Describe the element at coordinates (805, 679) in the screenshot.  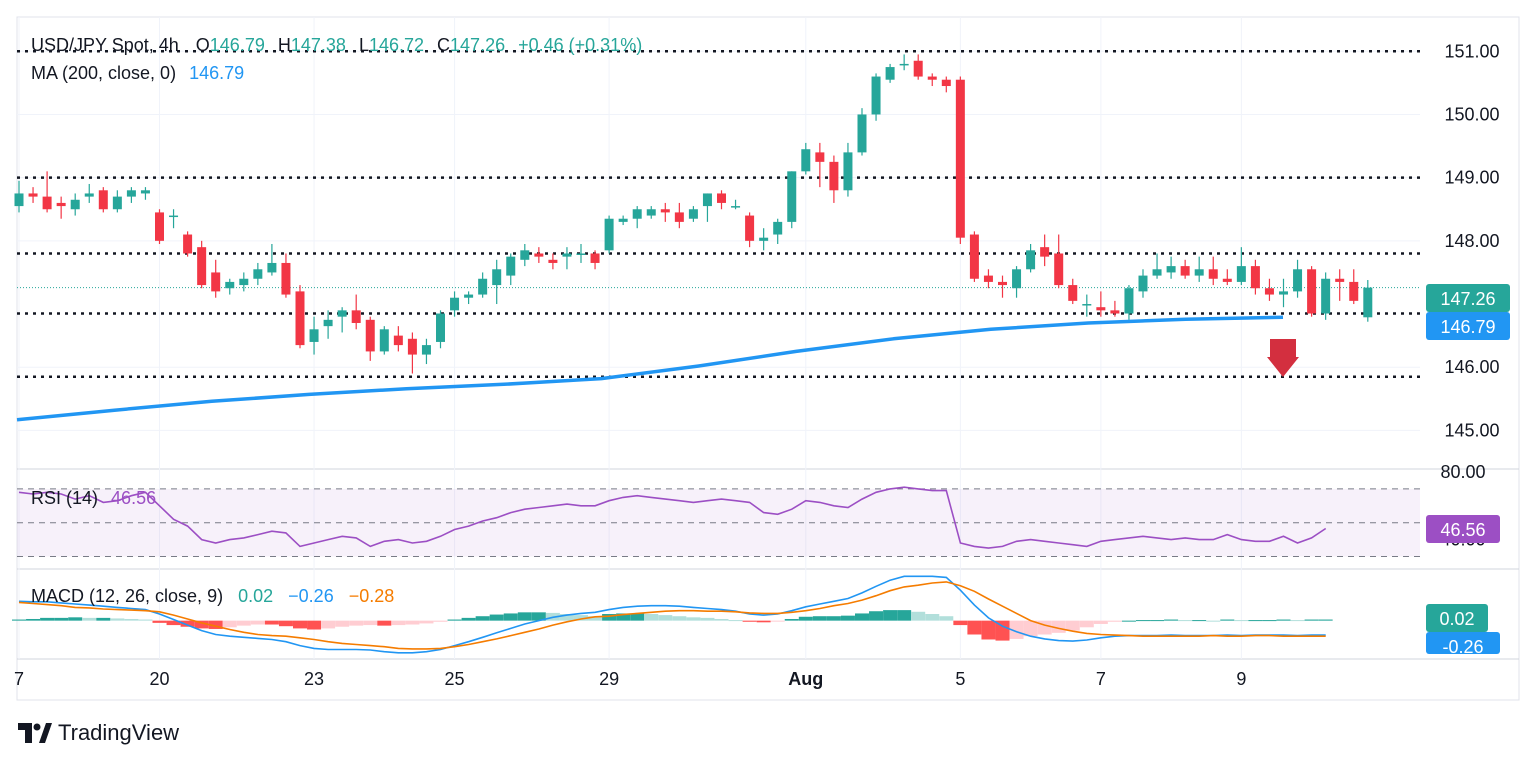
I see `time-tick-label: Aug` at that location.